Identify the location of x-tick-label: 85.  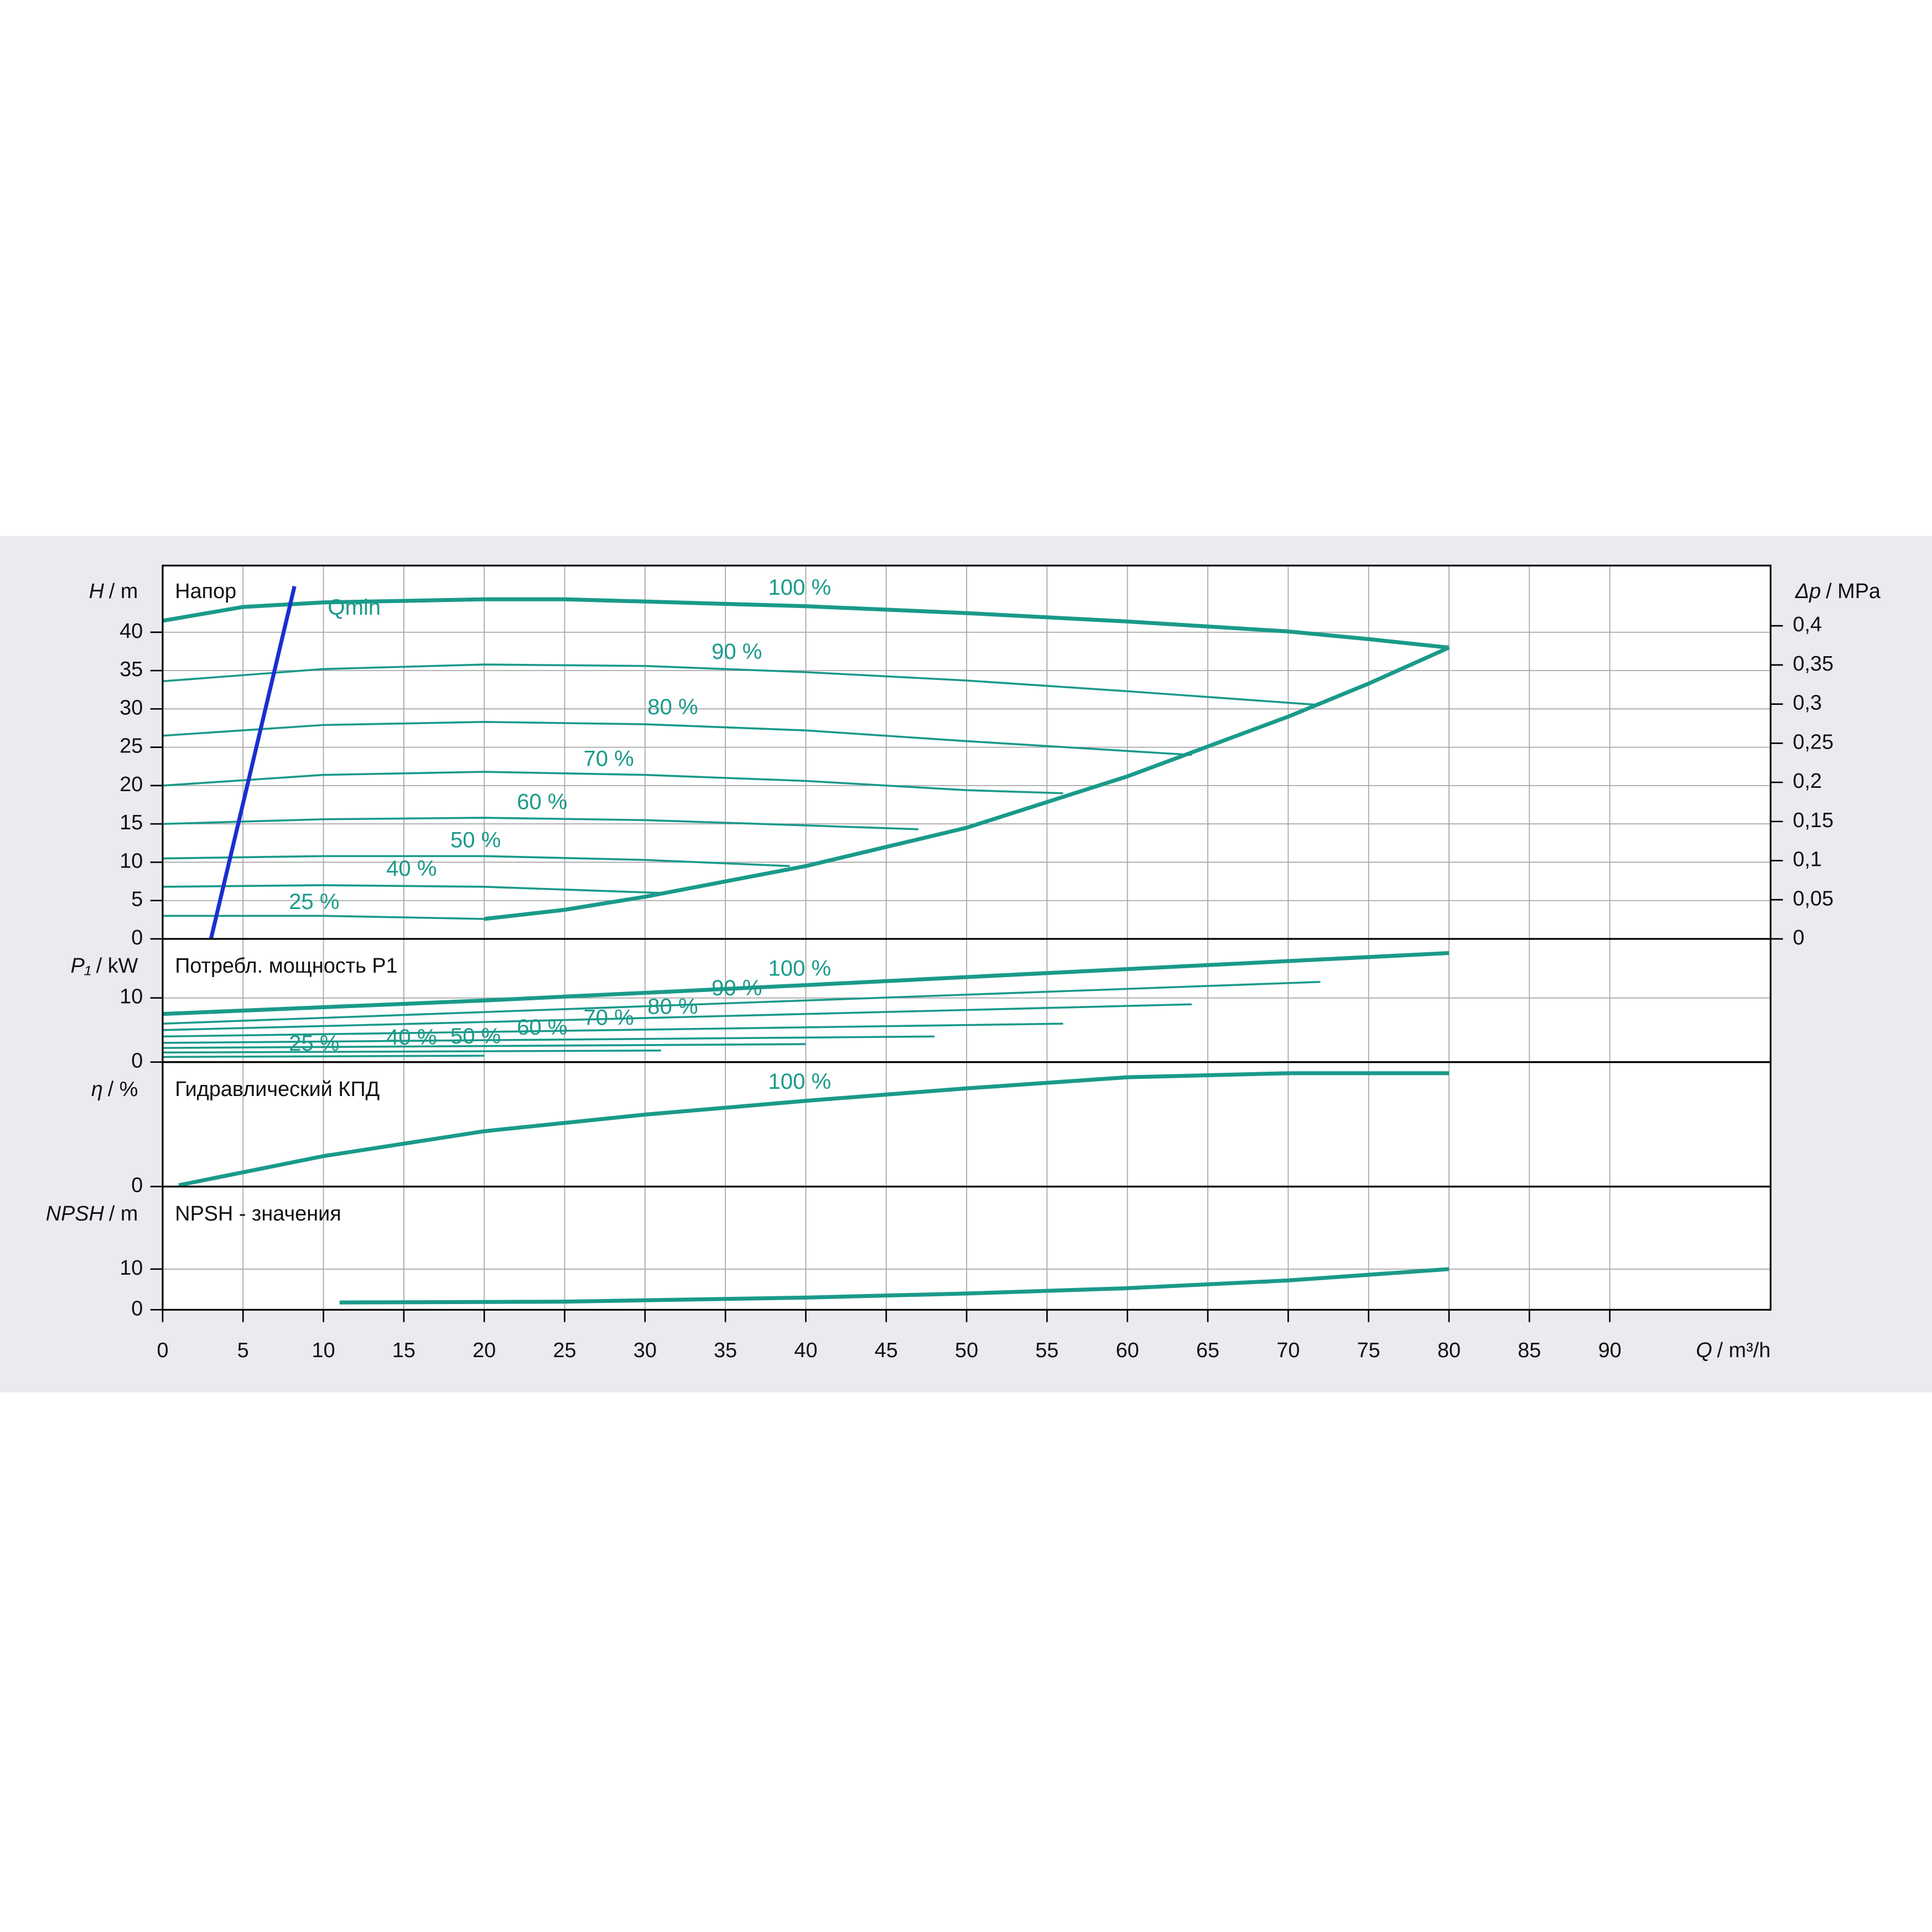
(1529, 1350).